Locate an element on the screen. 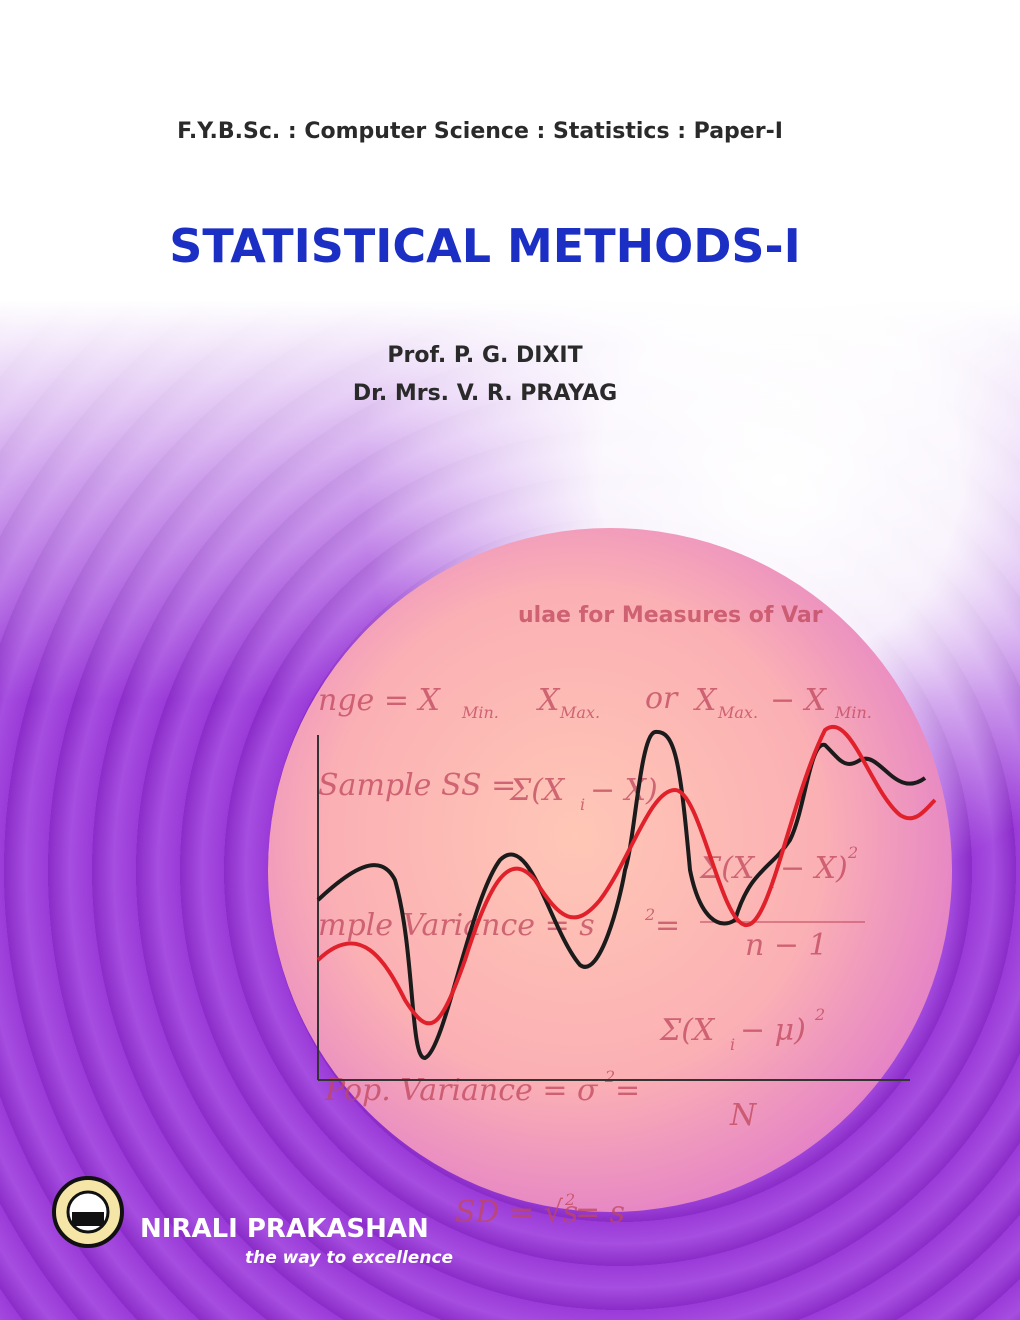 The width and height of the screenshot is (1020, 1320). author: Dr. Mrs. V. R. PRAYAG is located at coordinates (485, 393).